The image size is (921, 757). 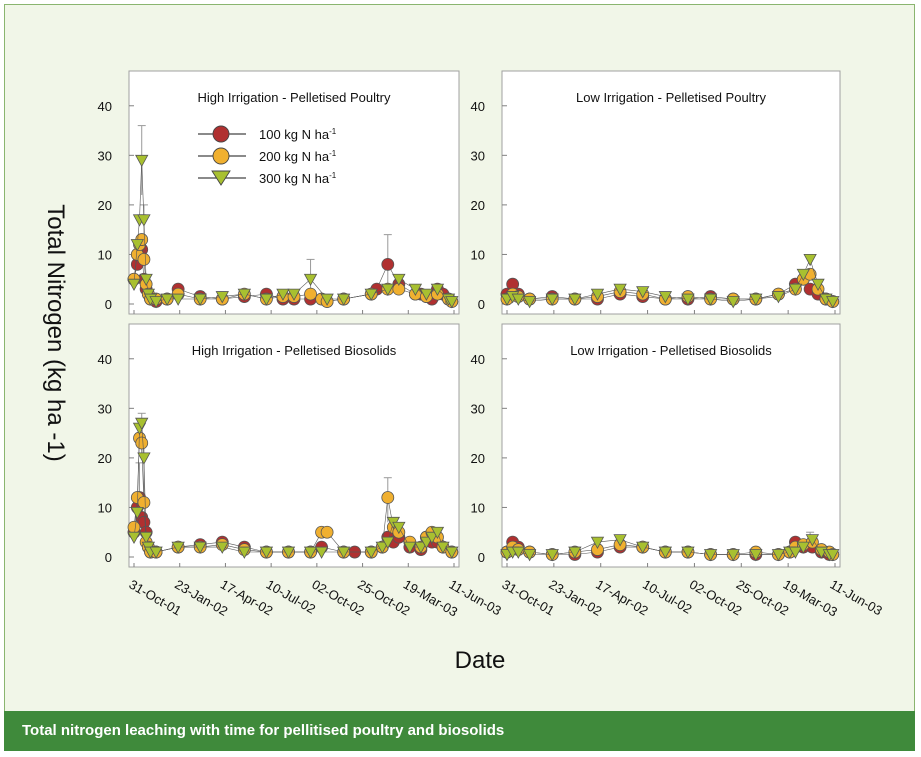 I want to click on x-tick-label: 23-Jan-02, so click(x=575, y=598).